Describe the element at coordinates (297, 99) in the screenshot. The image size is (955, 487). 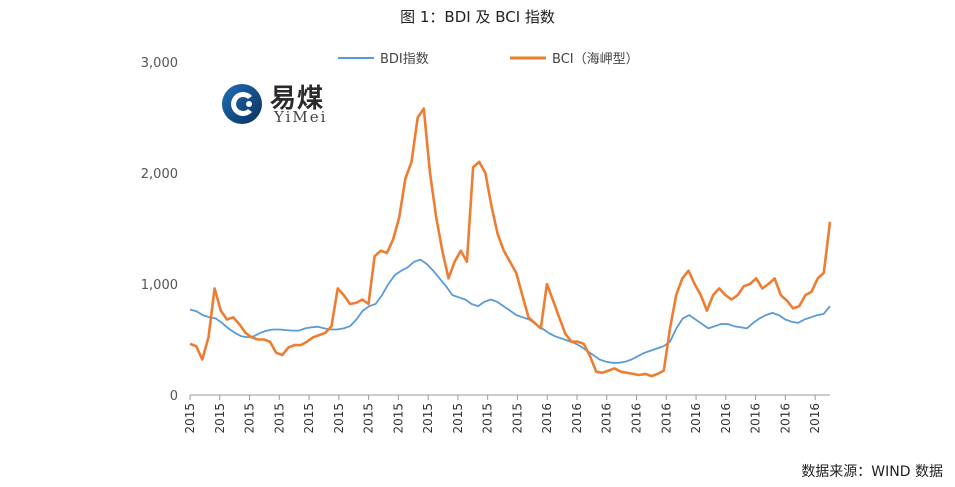
I see `logo-name: 易煤` at that location.